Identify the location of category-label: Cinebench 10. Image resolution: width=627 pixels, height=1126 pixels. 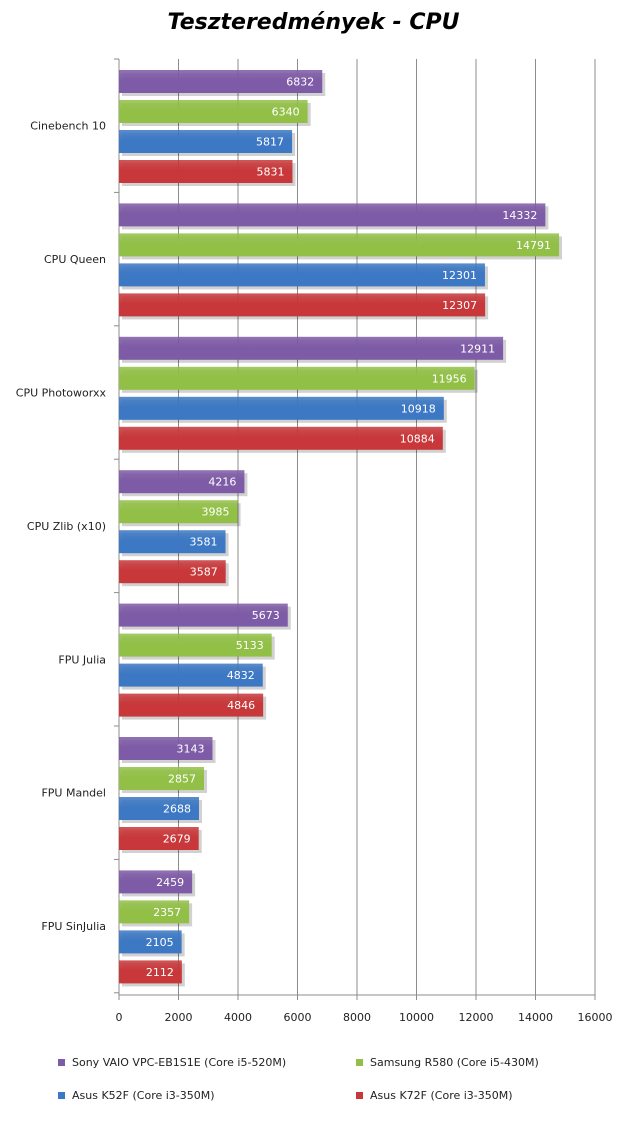
(68, 126).